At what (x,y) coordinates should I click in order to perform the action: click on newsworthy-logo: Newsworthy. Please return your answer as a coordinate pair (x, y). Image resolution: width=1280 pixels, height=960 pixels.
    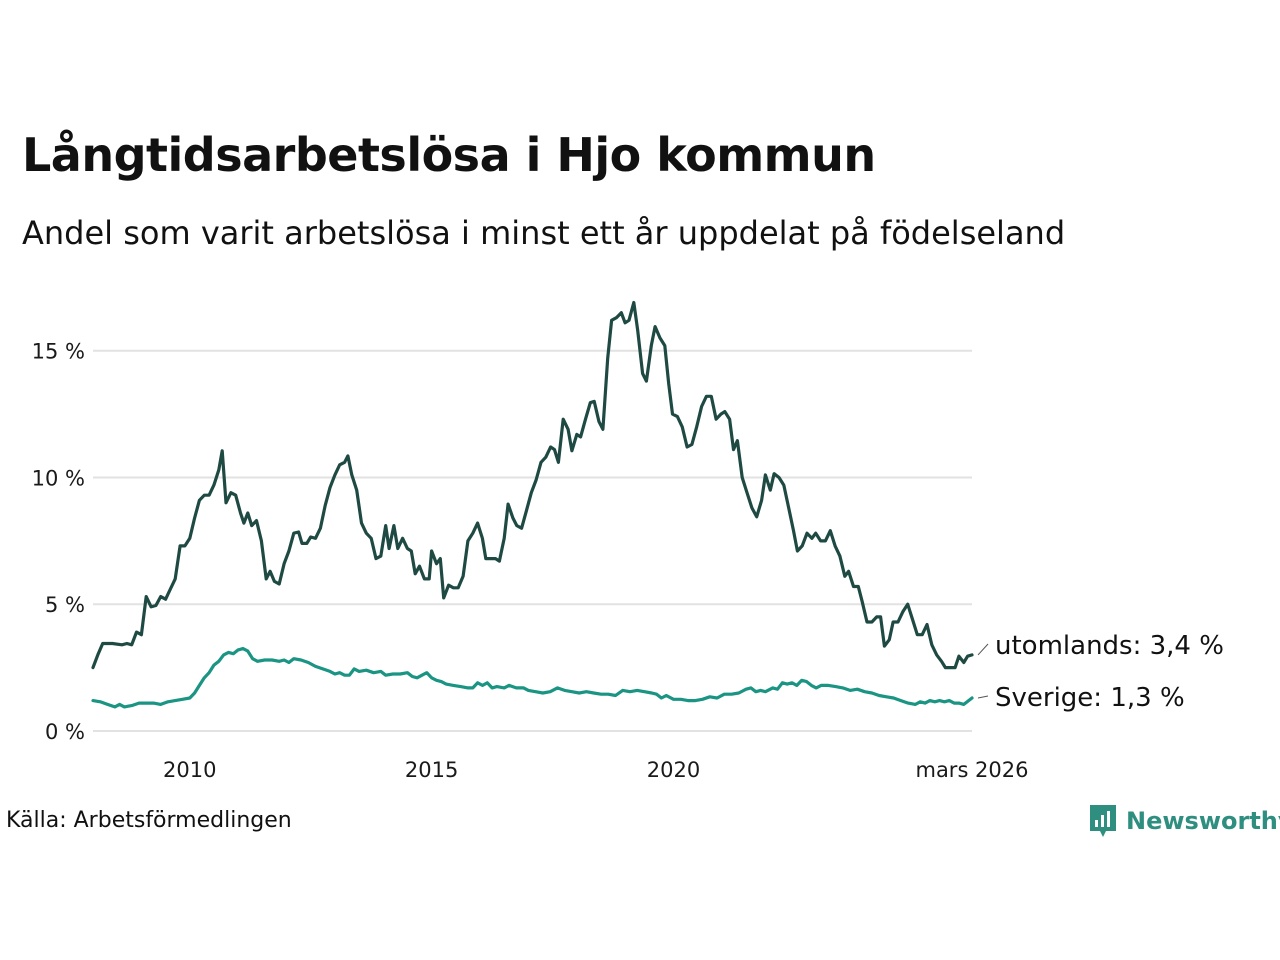
    Looking at the image, I should click on (1184, 821).